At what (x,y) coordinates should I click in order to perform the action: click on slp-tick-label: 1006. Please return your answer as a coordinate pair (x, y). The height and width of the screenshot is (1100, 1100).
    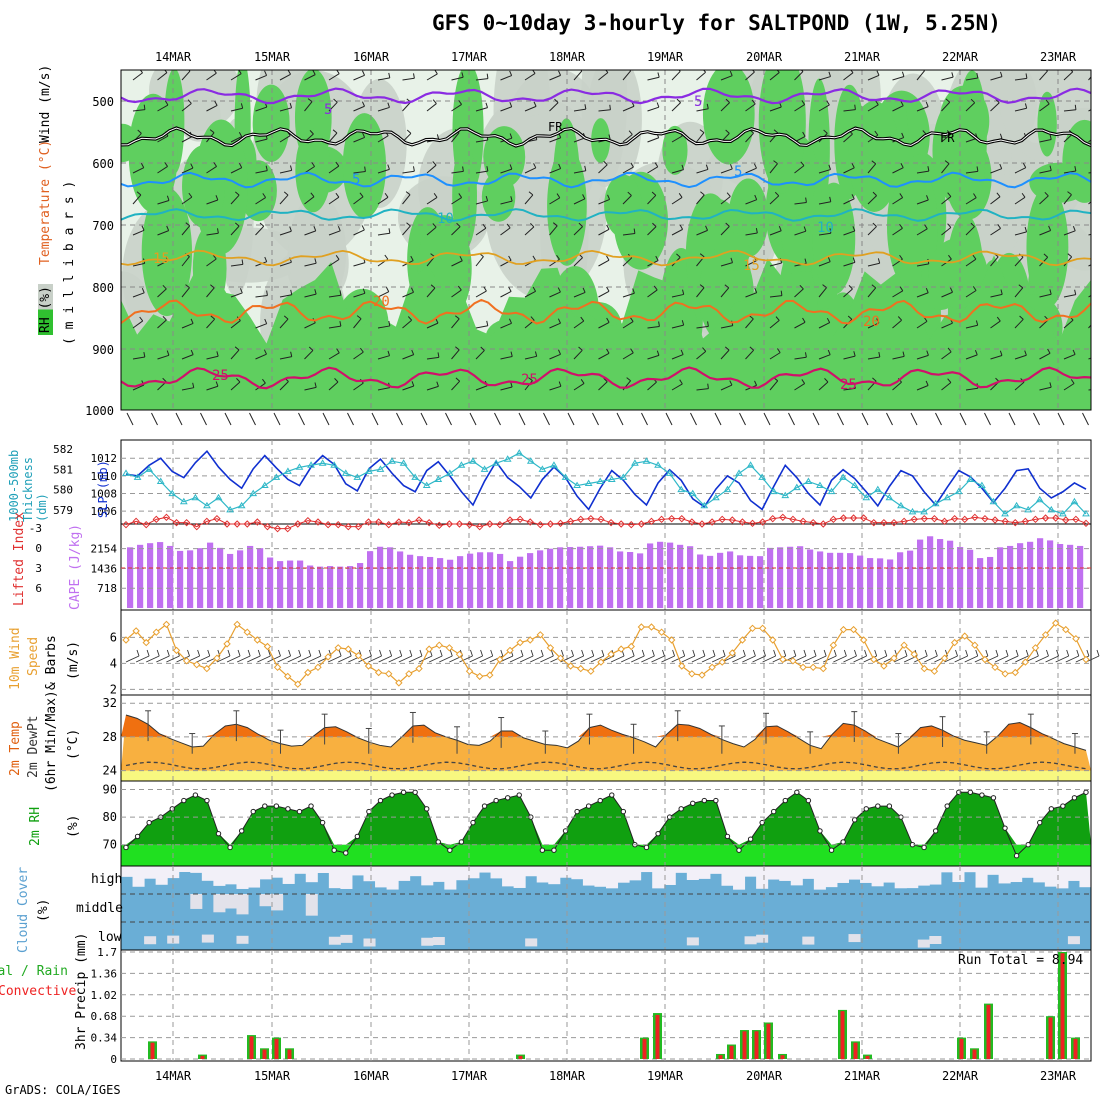
    Looking at the image, I should click on (104, 511).